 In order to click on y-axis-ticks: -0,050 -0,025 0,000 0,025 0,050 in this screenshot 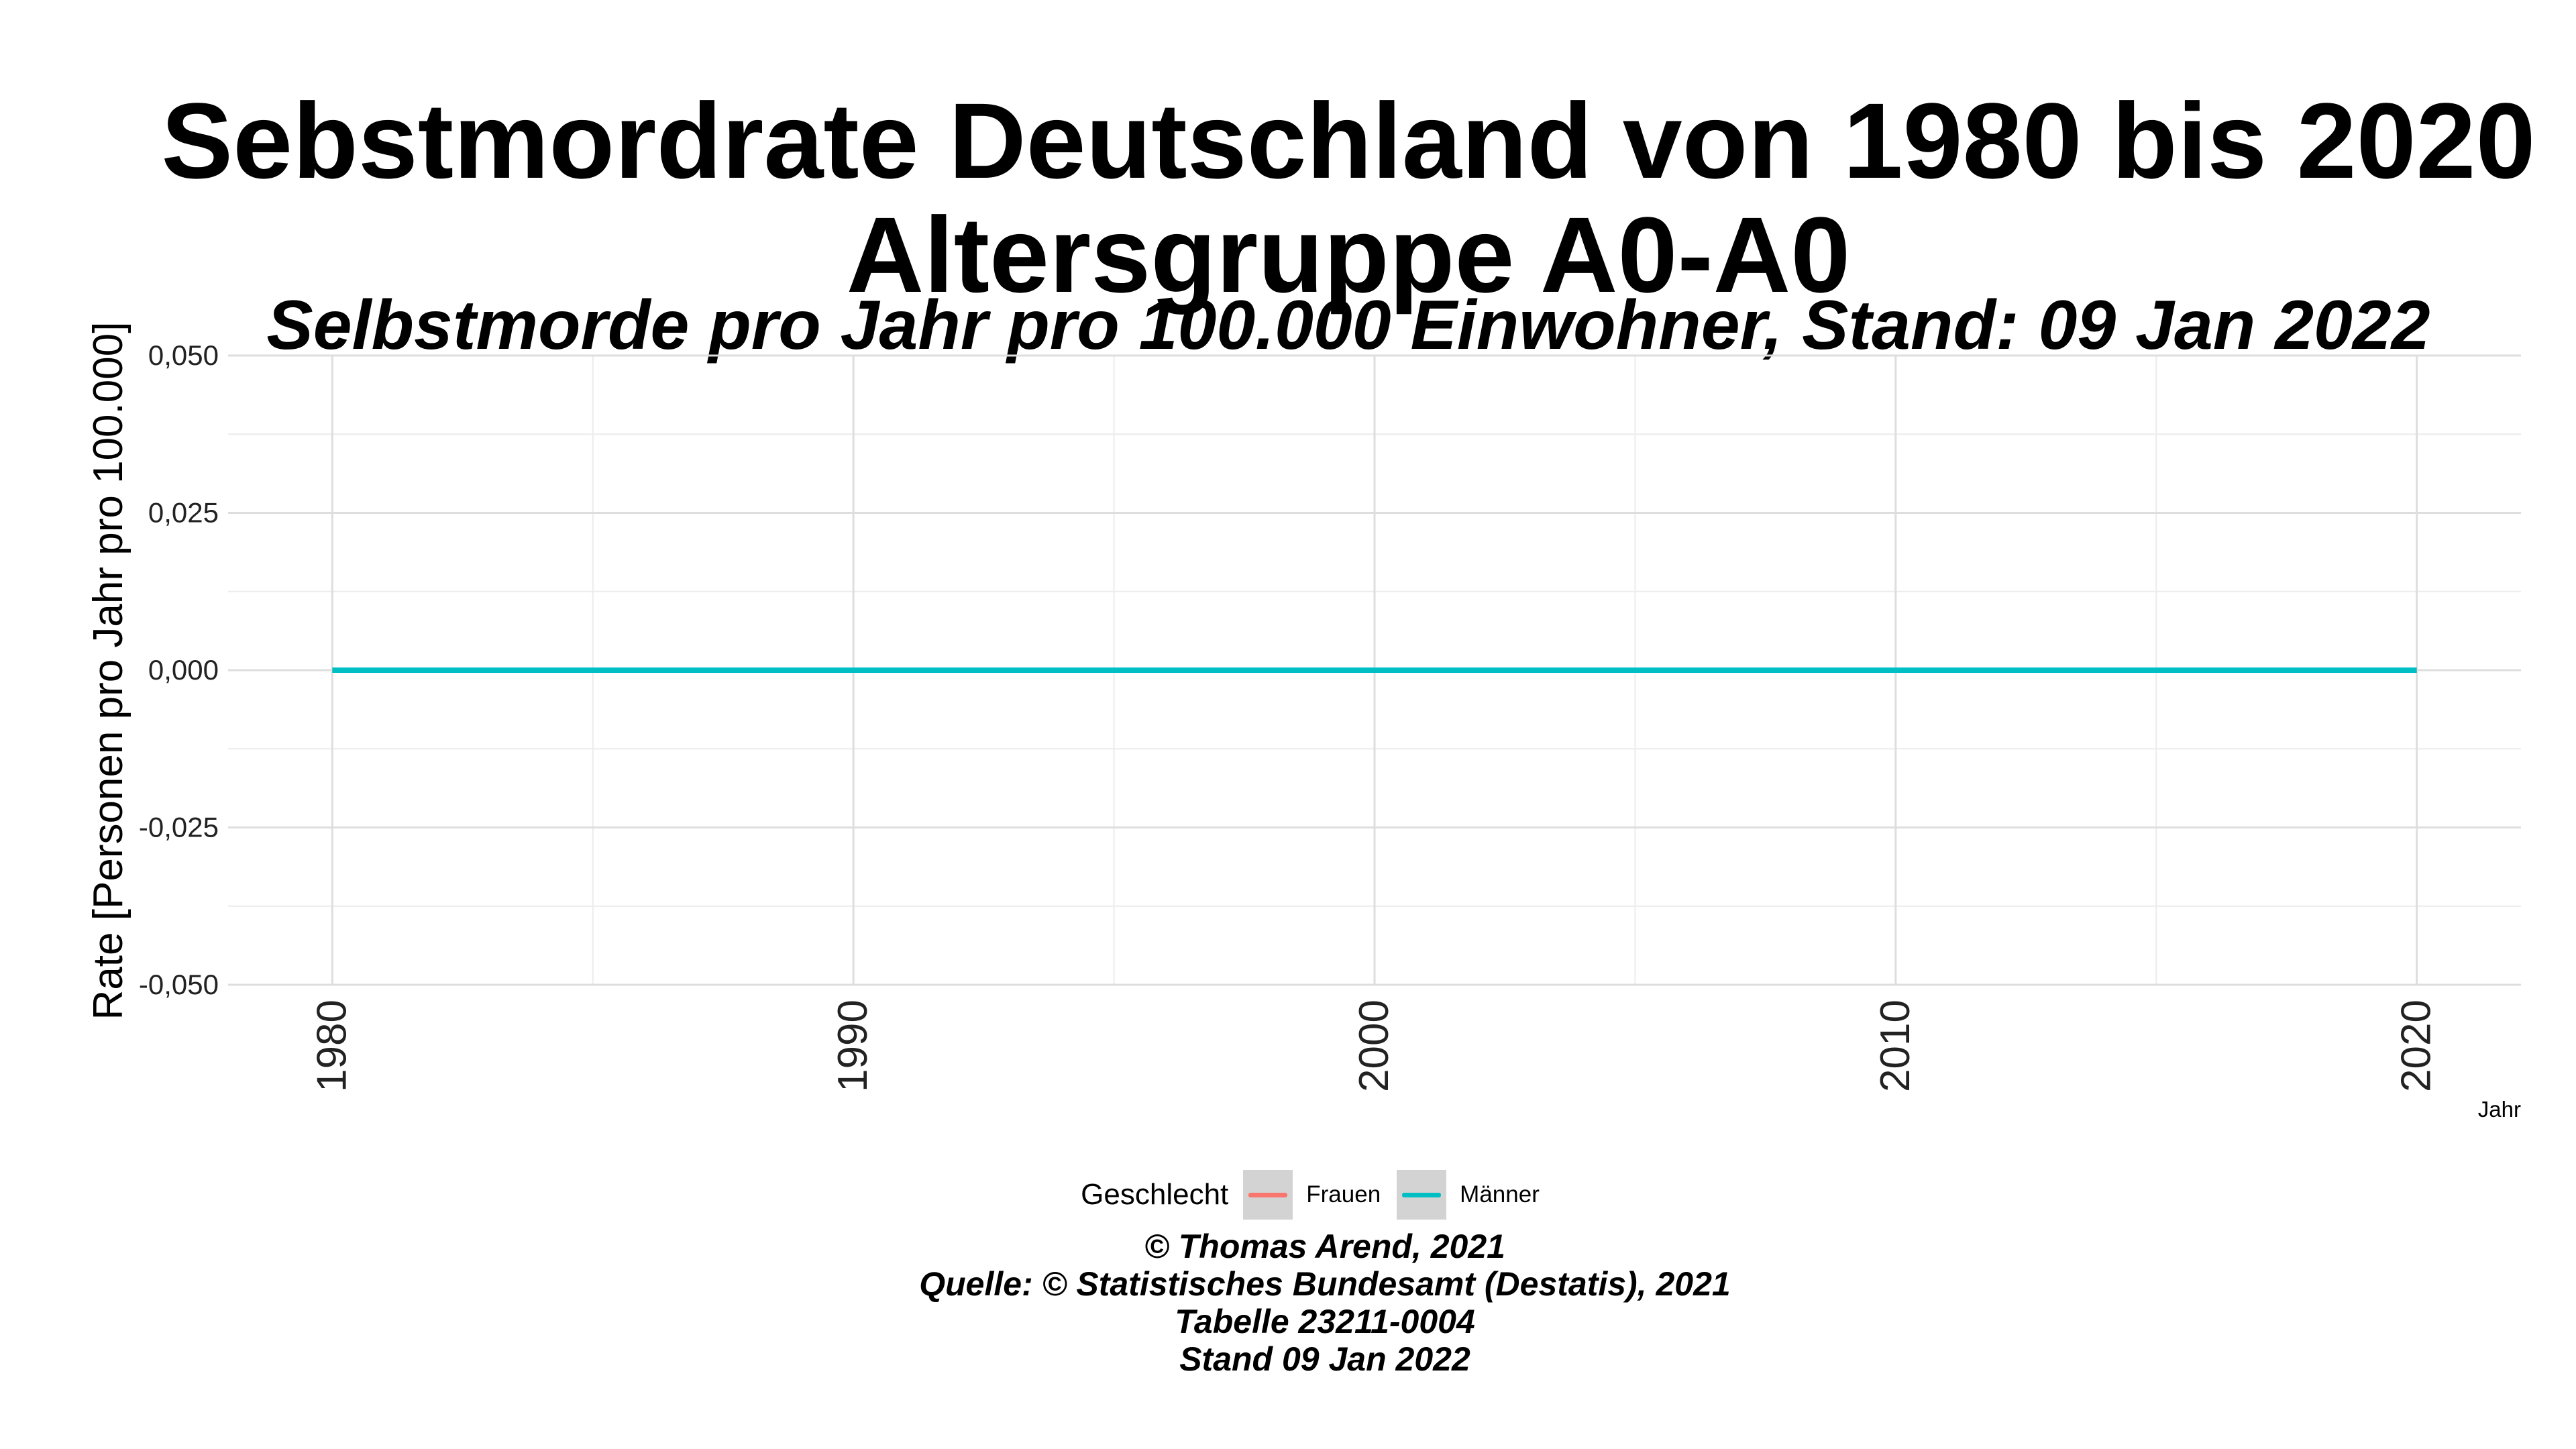, I will do `click(179, 669)`.